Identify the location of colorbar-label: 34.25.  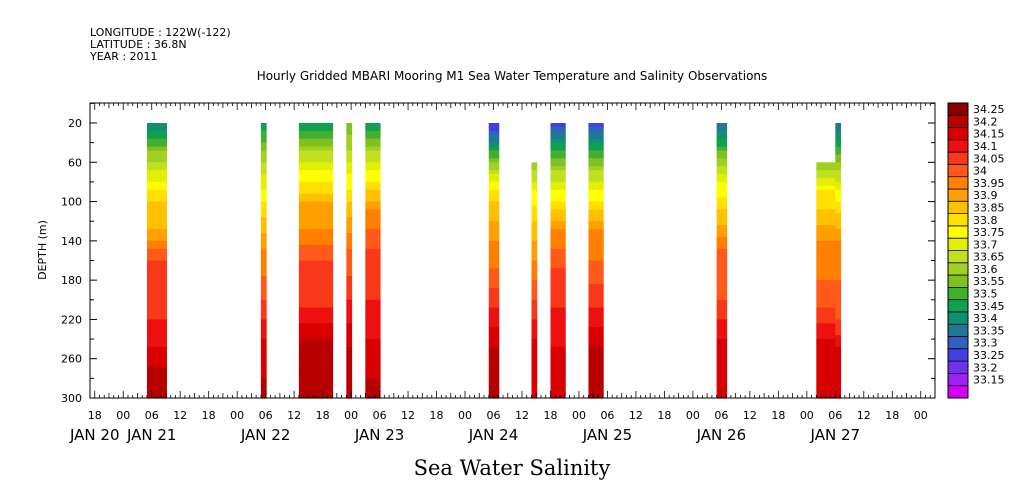
(989, 109).